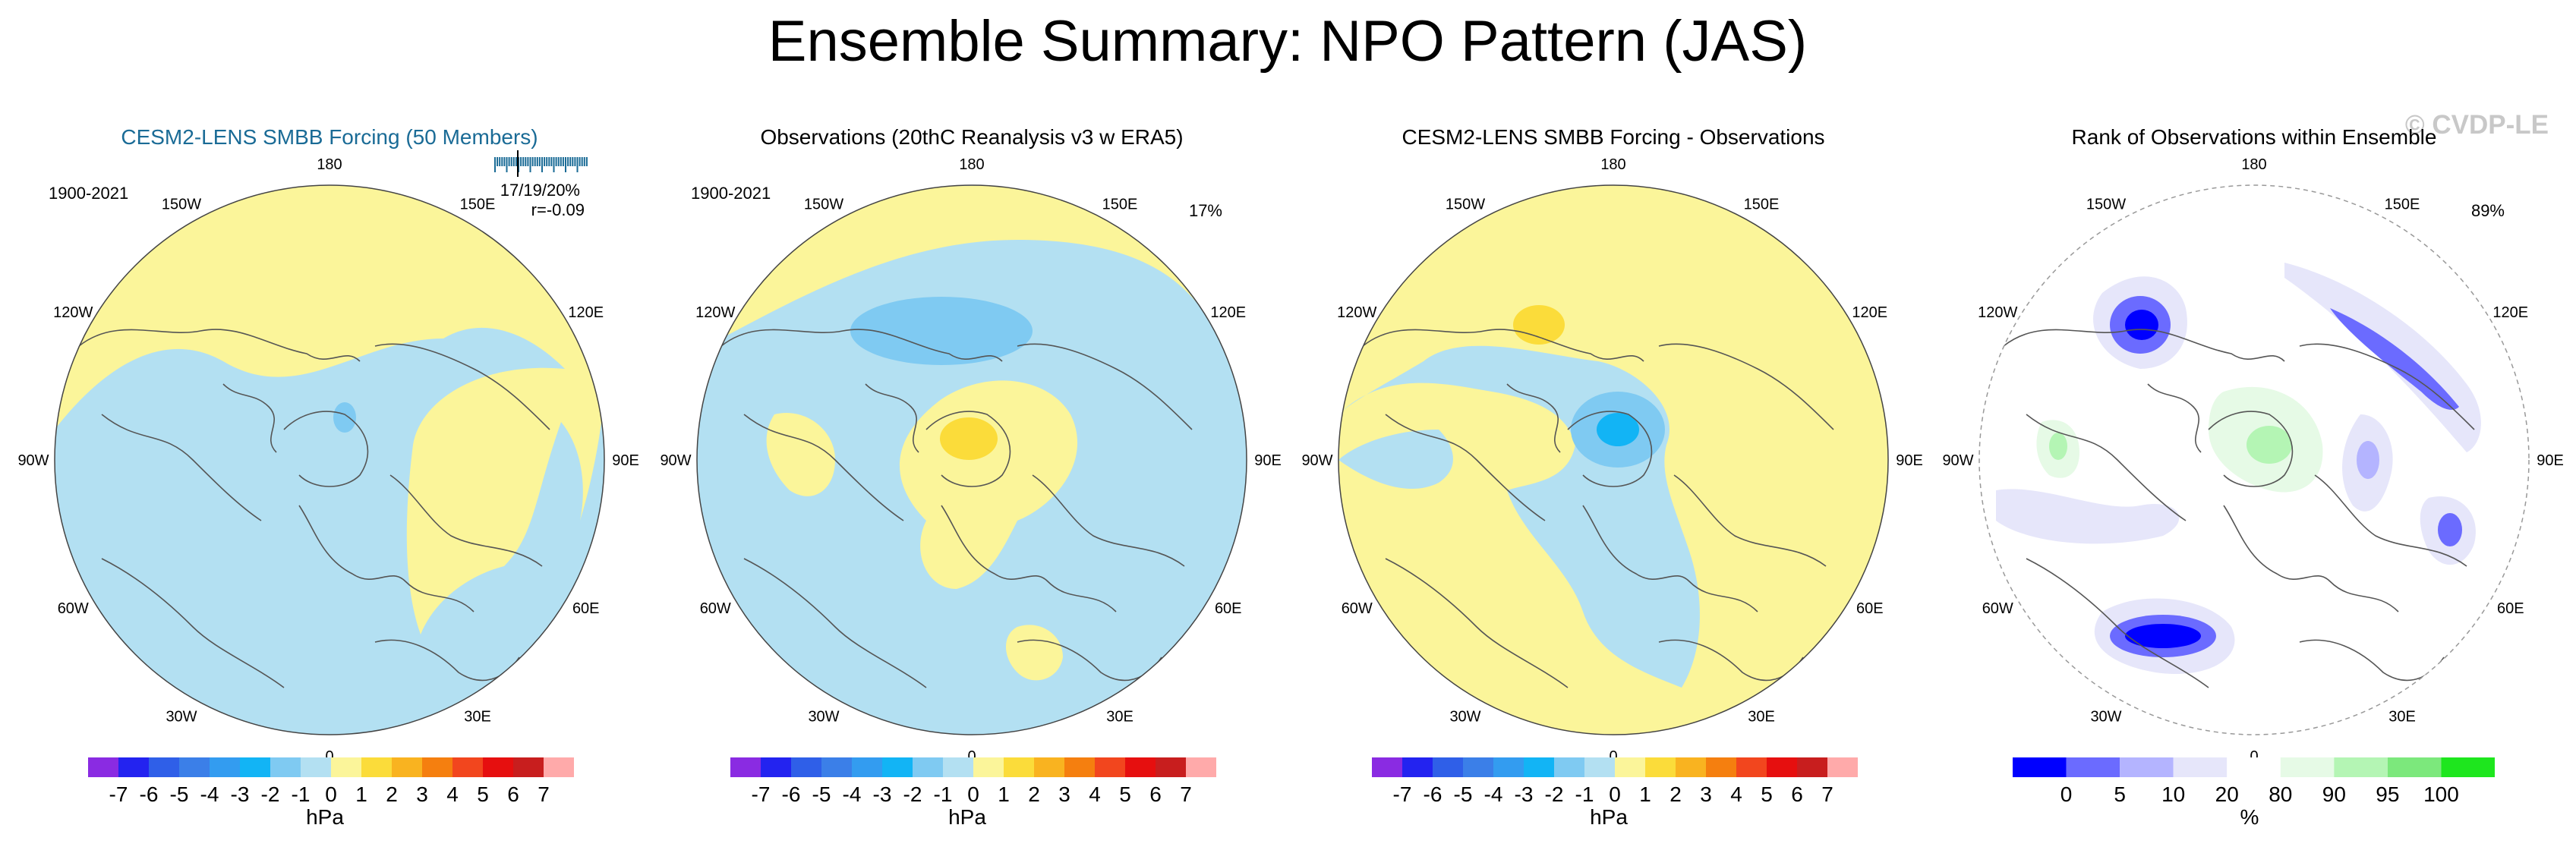 The height and width of the screenshot is (847, 2576). What do you see at coordinates (2441, 794) in the screenshot?
I see `colorbar-tick: 100` at bounding box center [2441, 794].